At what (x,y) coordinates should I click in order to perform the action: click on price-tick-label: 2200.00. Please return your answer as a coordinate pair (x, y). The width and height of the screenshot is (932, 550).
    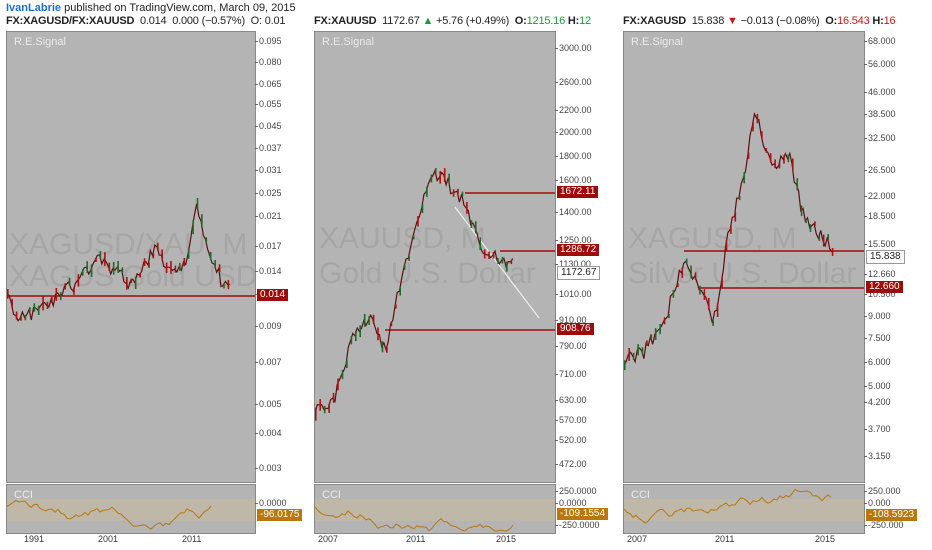
    Looking at the image, I should click on (573, 110).